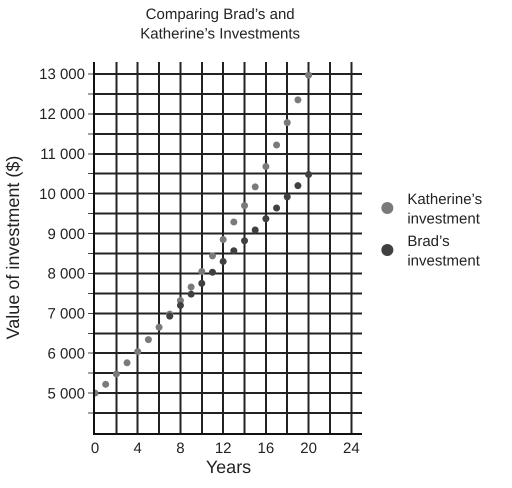 The image size is (512, 488). Describe the element at coordinates (62, 75) in the screenshot. I see `y-tick-label: 13 000` at that location.